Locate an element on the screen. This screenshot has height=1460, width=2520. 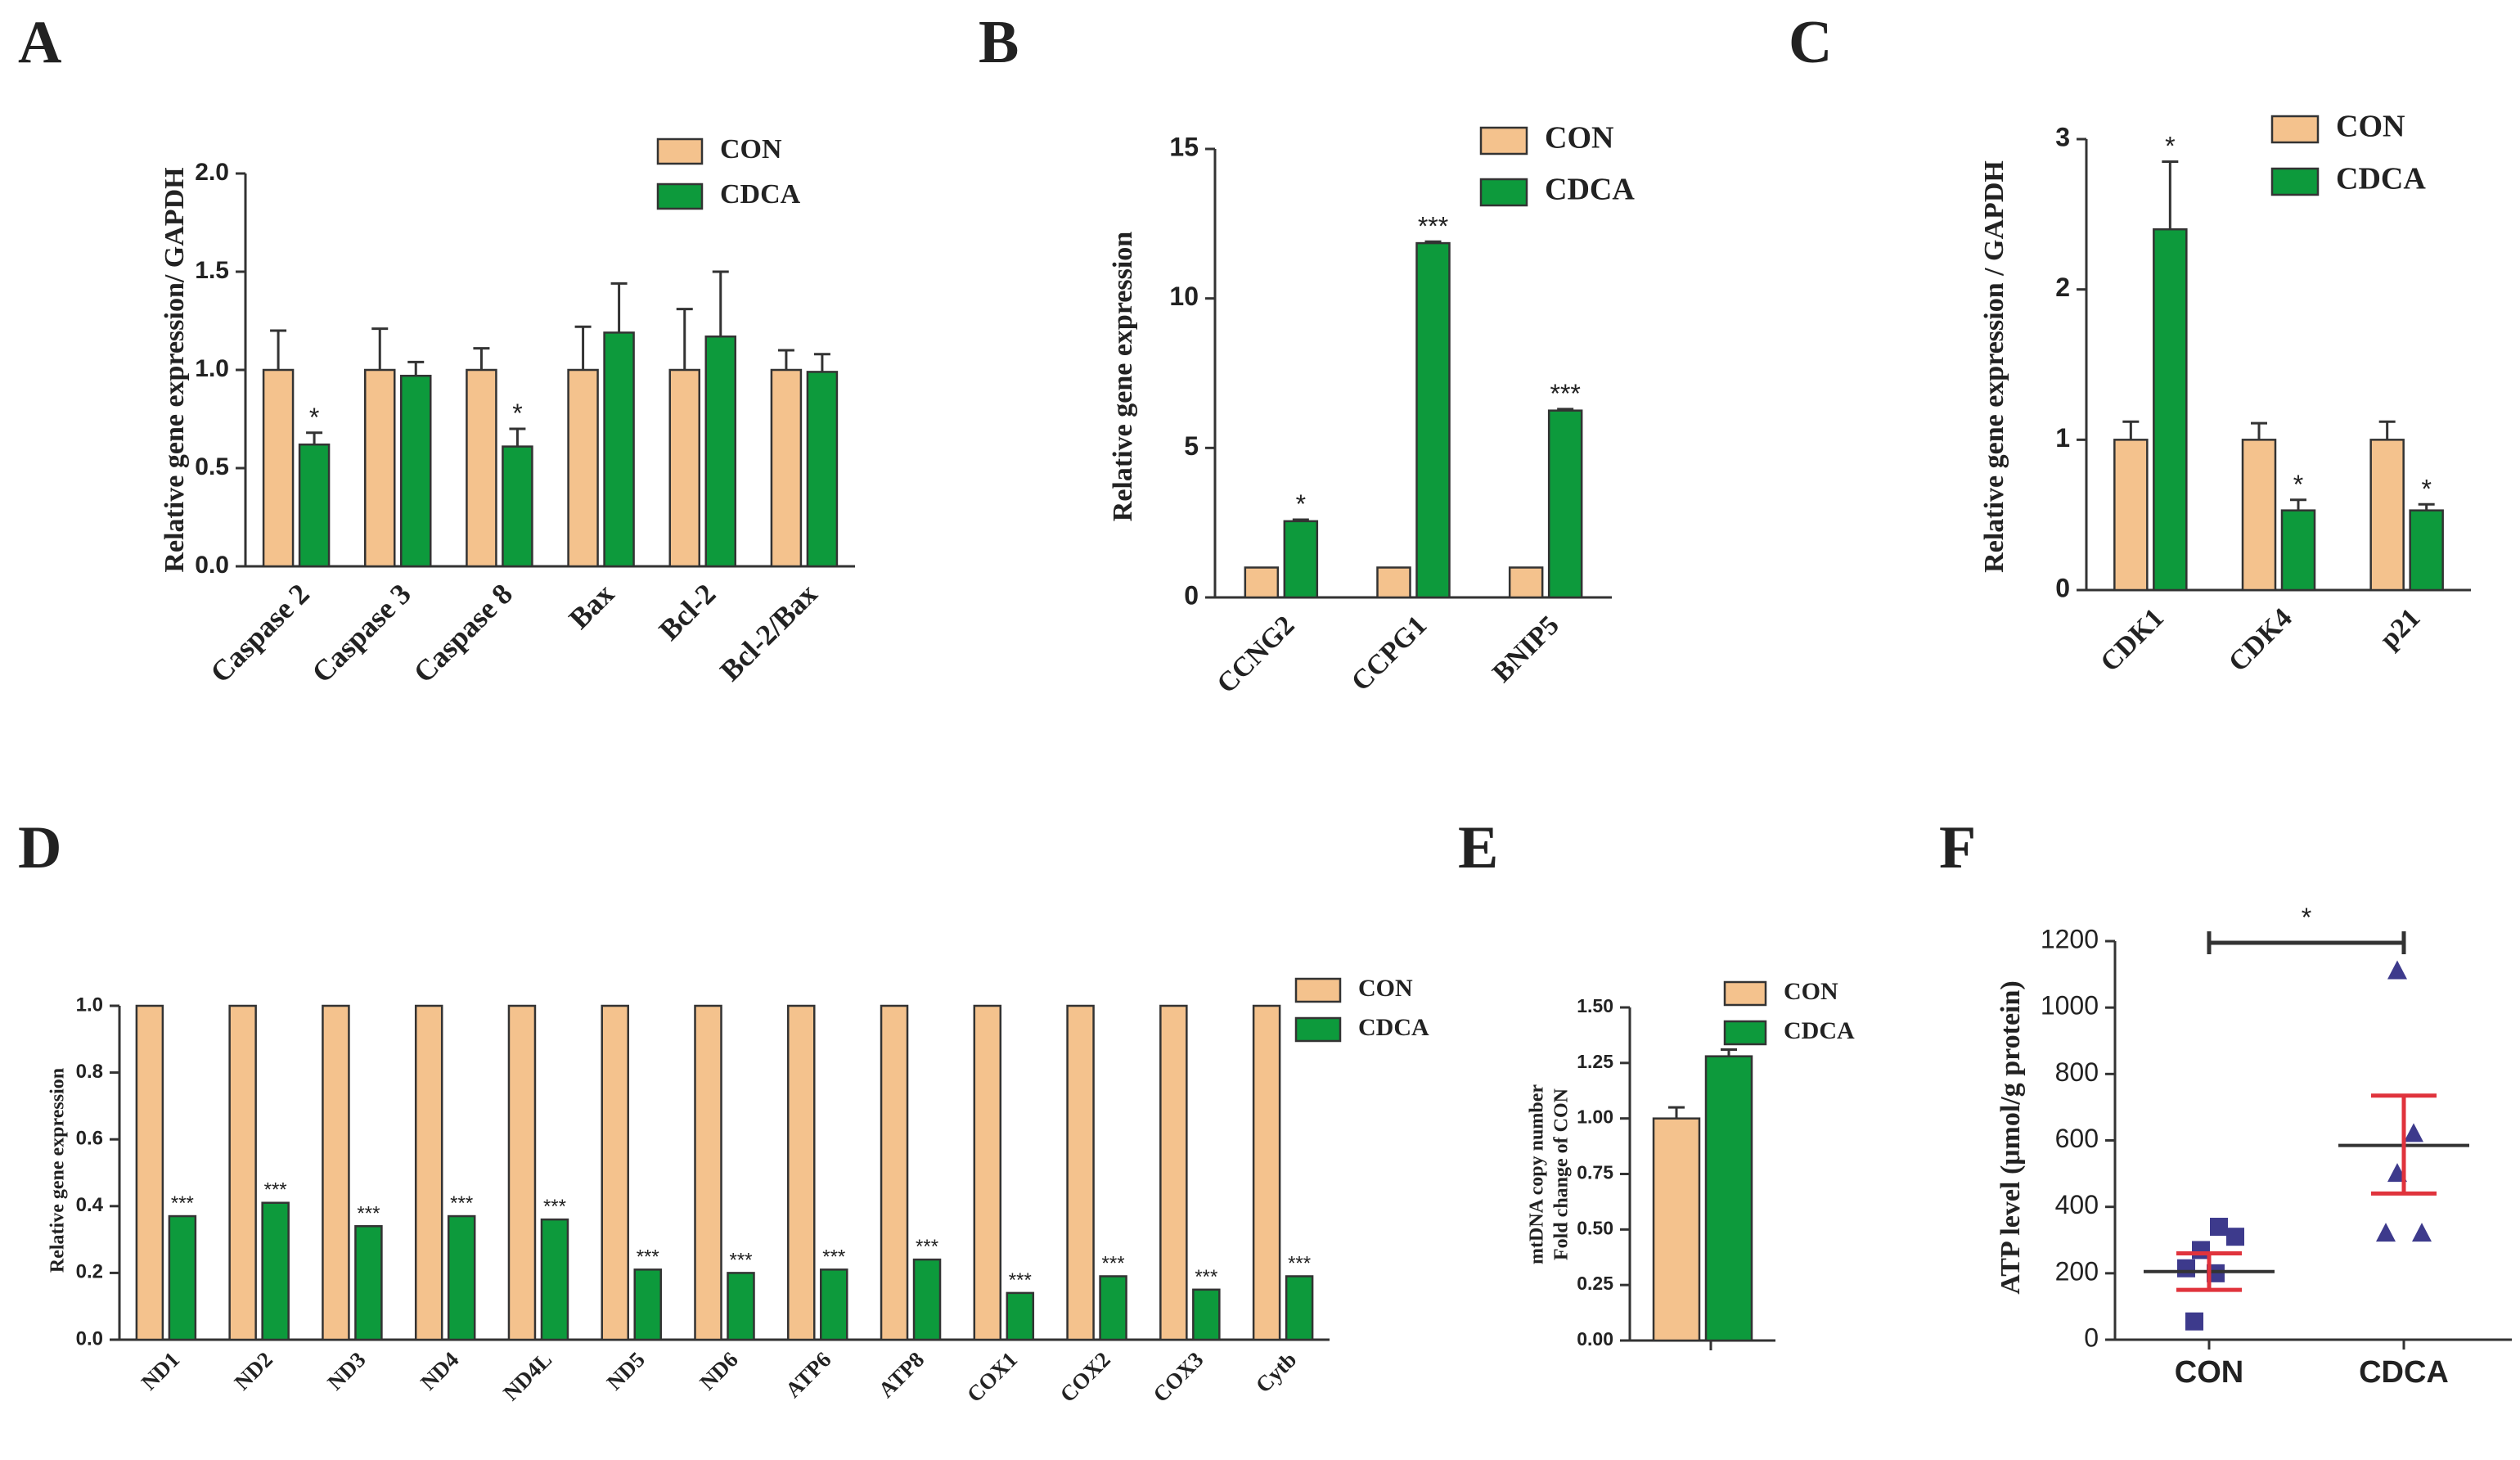
category-label: p21 is located at coordinates (2401, 628).